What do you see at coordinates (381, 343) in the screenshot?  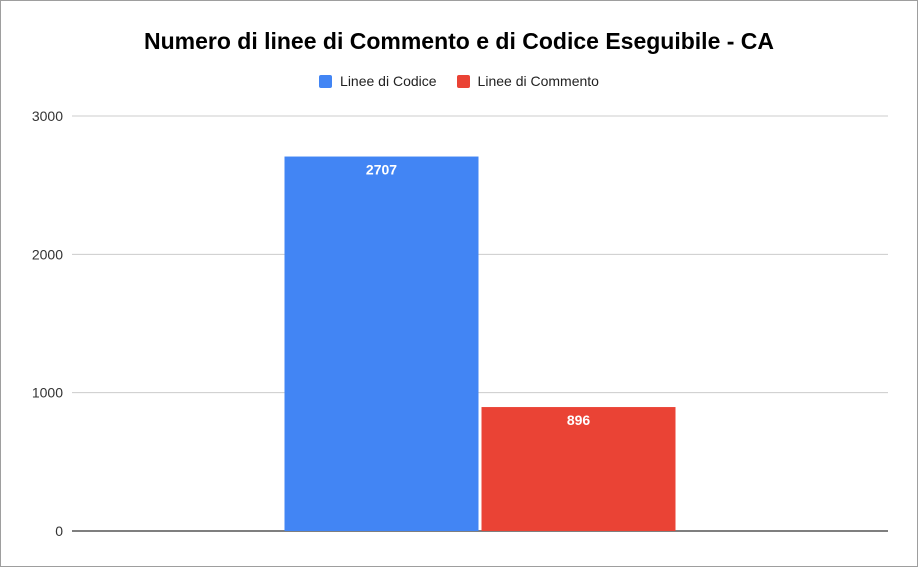 I see `bar-linee-di-codice` at bounding box center [381, 343].